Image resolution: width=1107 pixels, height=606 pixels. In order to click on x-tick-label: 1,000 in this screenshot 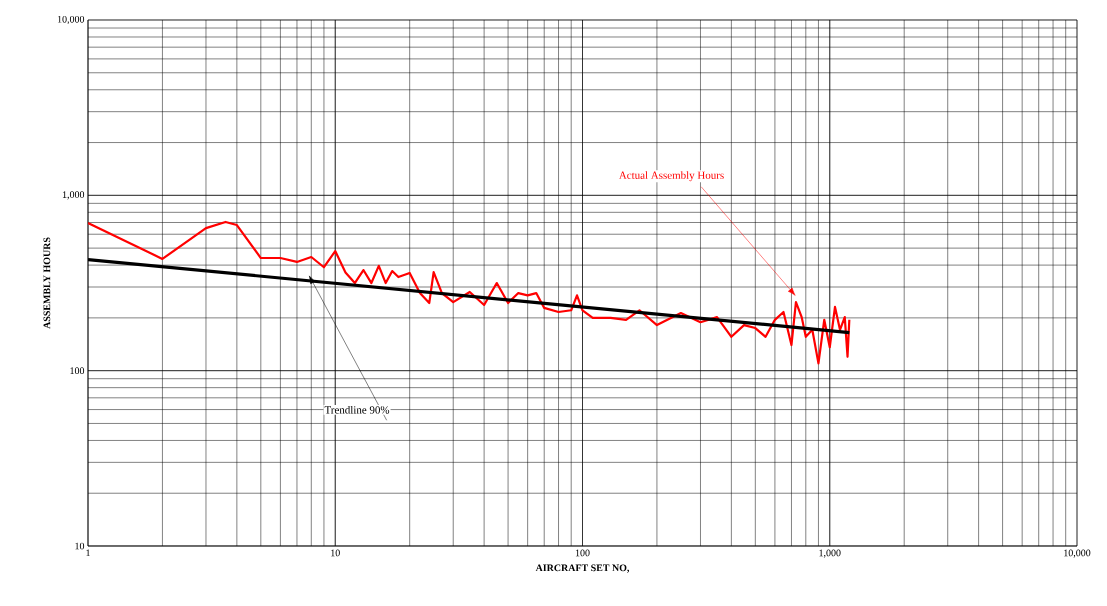, I will do `click(830, 553)`.